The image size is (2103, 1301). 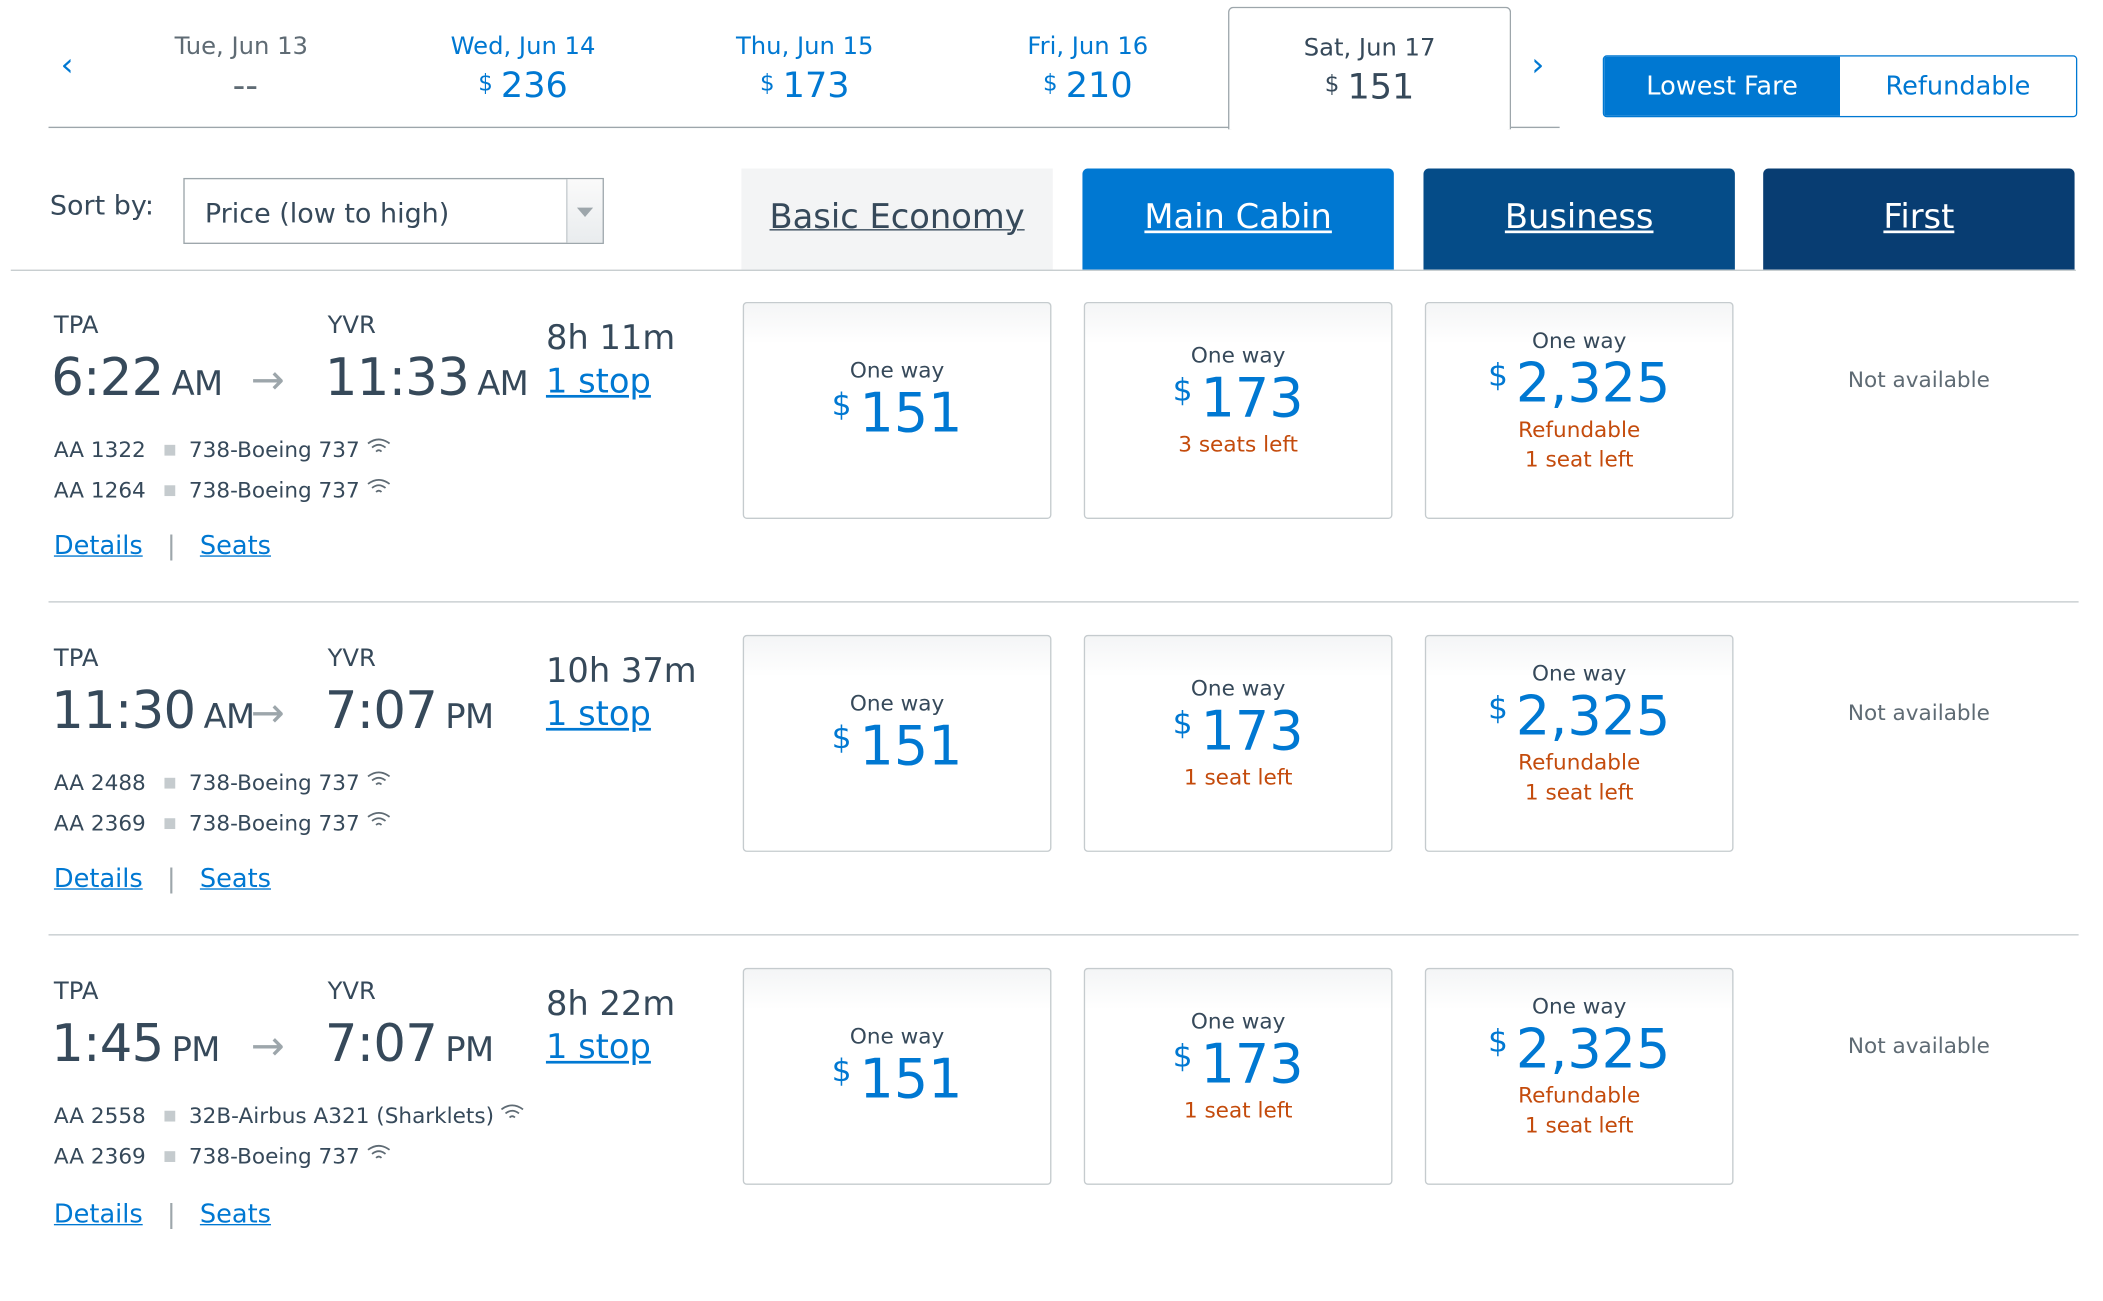 What do you see at coordinates (1958, 86) in the screenshot?
I see `refundable-button: Refundable` at bounding box center [1958, 86].